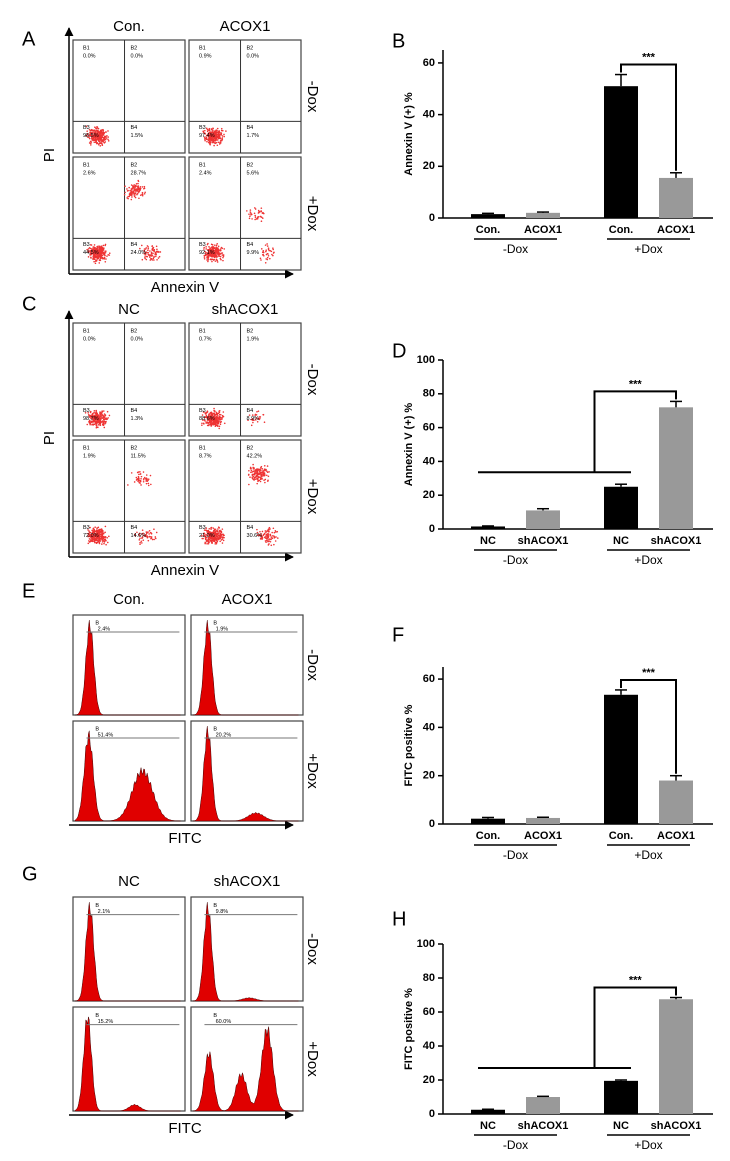 The image size is (730, 1161). What do you see at coordinates (676, 541) in the screenshot?
I see `category-label: shACOX1` at bounding box center [676, 541].